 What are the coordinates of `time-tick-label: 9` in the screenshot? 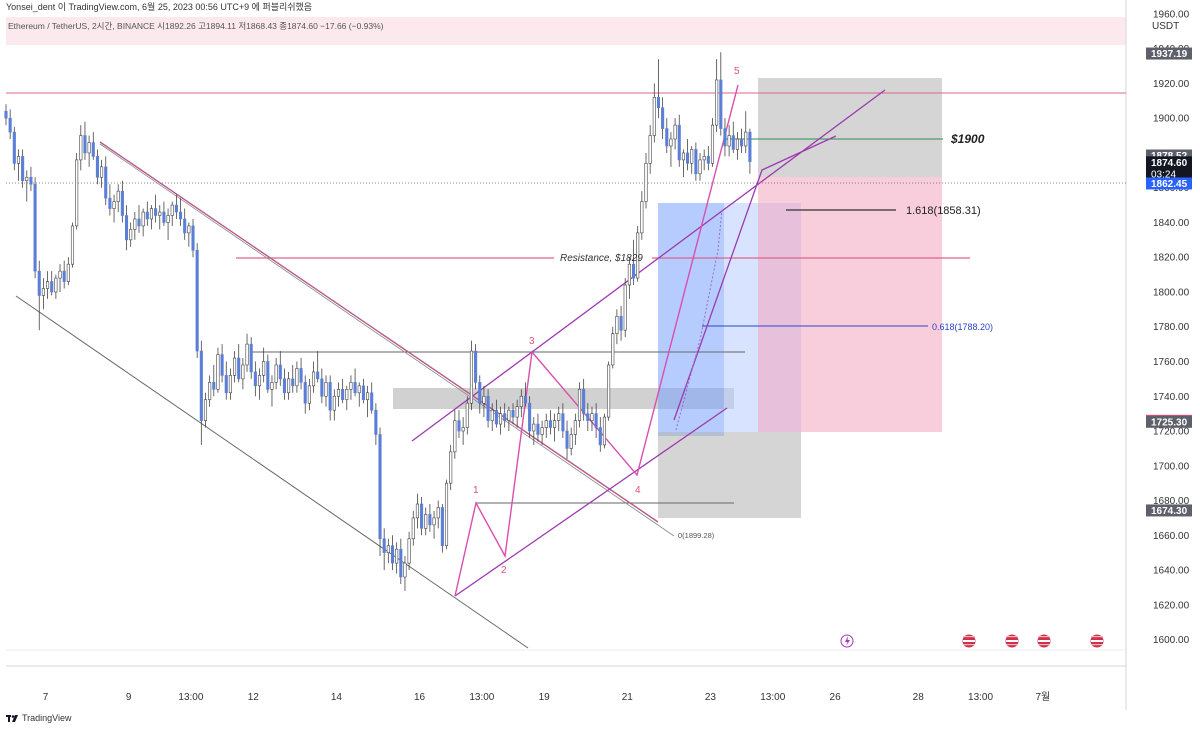 It's located at (129, 697).